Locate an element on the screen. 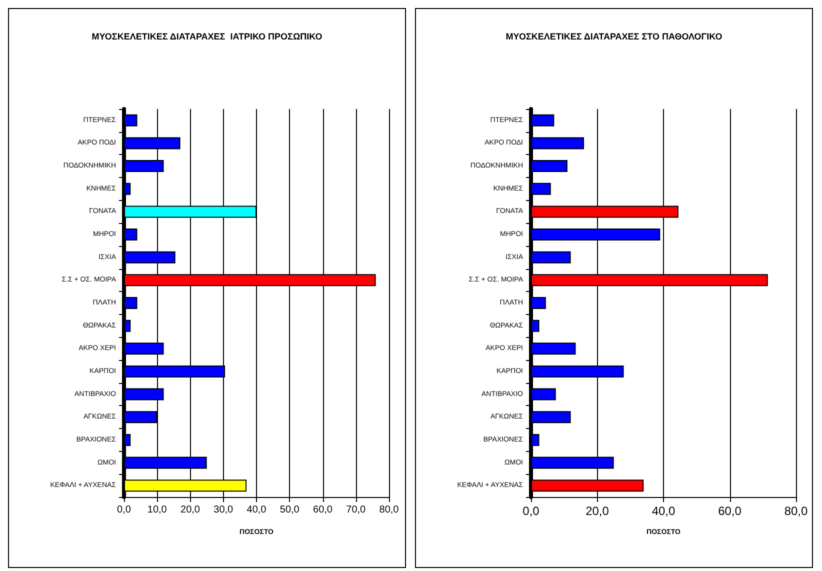  chart-title: ΜΥΟΣΚΕΛΕΤΙΚΕΣ ΔΙΑΤΑΡΑΧΕΣ ΙΑΤΡΙΚΟ ΠΡΟΣΩΠΙΚΟ is located at coordinates (207, 37).